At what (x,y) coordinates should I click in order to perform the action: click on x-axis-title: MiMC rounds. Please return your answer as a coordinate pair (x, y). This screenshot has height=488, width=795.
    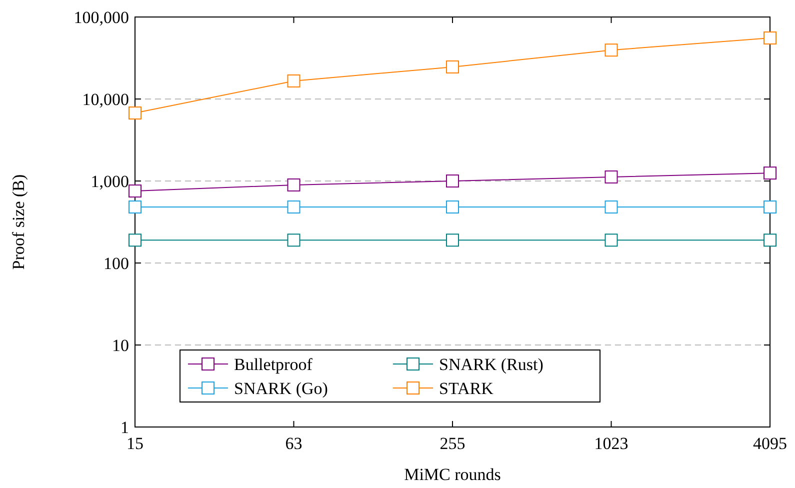
    Looking at the image, I should click on (452, 474).